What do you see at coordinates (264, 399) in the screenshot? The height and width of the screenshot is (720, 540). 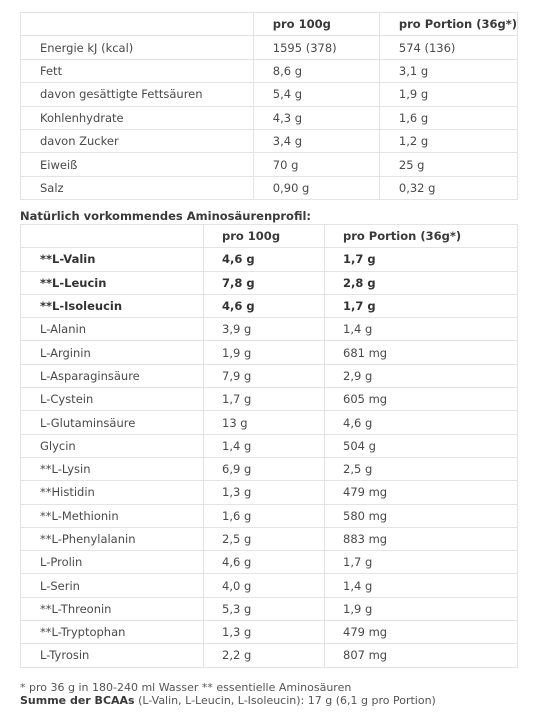 I see `value-per-100g: 1,7 g` at bounding box center [264, 399].